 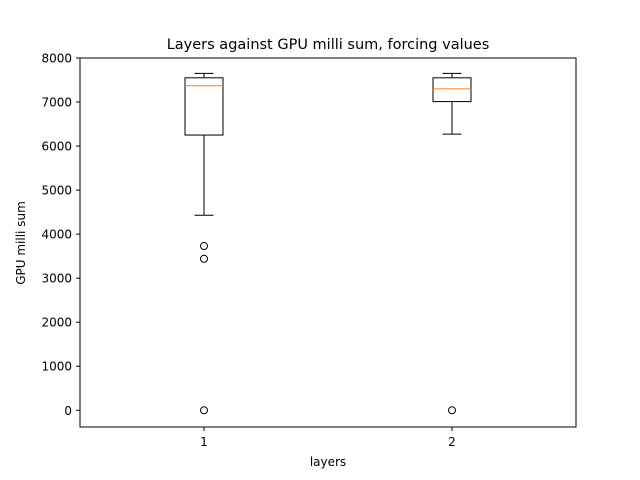 I want to click on y-tick-label: 7000, so click(x=56, y=103).